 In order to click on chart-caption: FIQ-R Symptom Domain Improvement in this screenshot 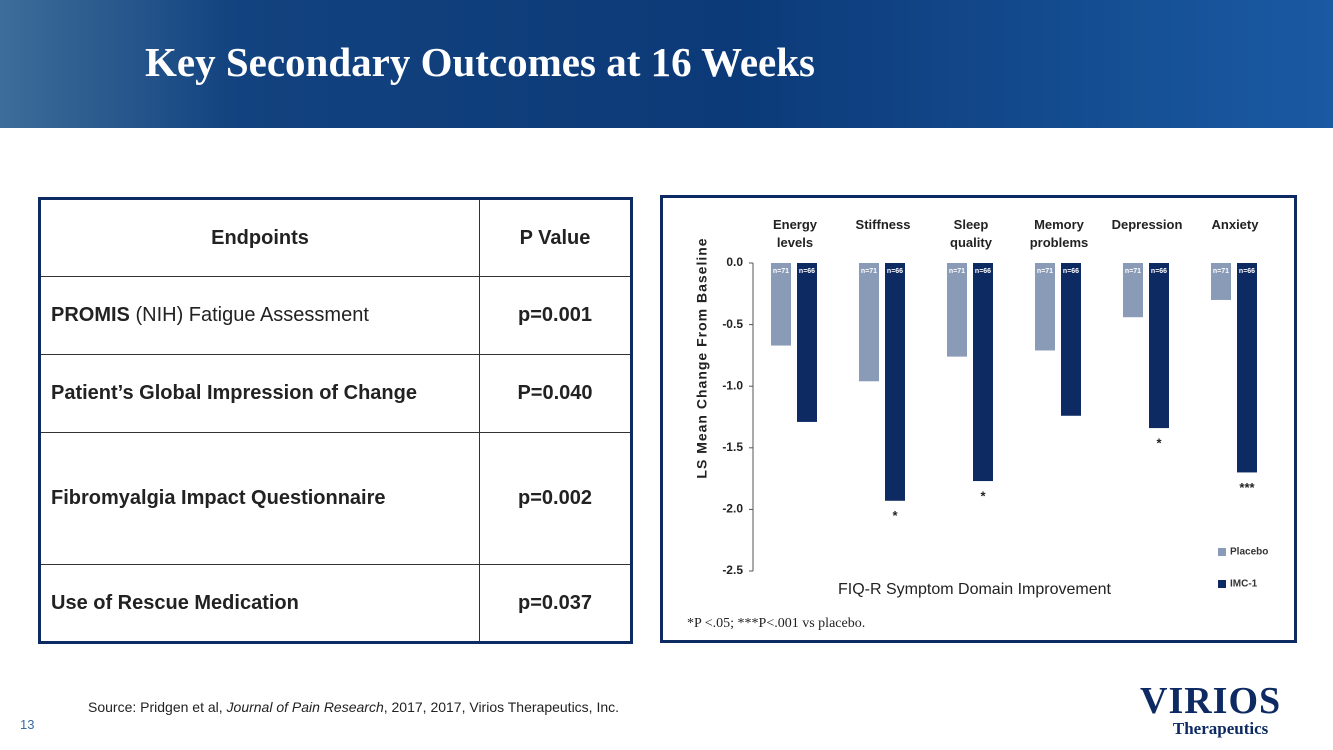, I will do `click(975, 589)`.